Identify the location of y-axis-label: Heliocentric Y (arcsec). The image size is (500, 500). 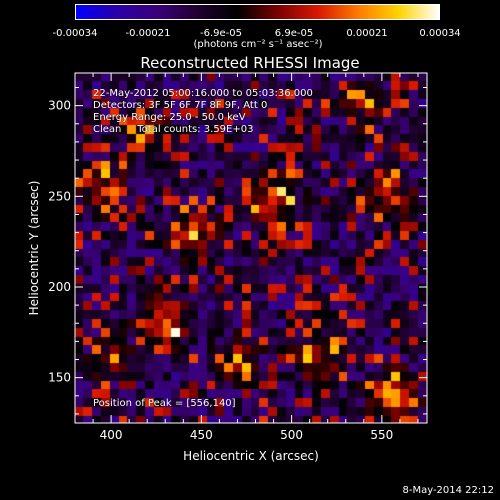
(34, 248).